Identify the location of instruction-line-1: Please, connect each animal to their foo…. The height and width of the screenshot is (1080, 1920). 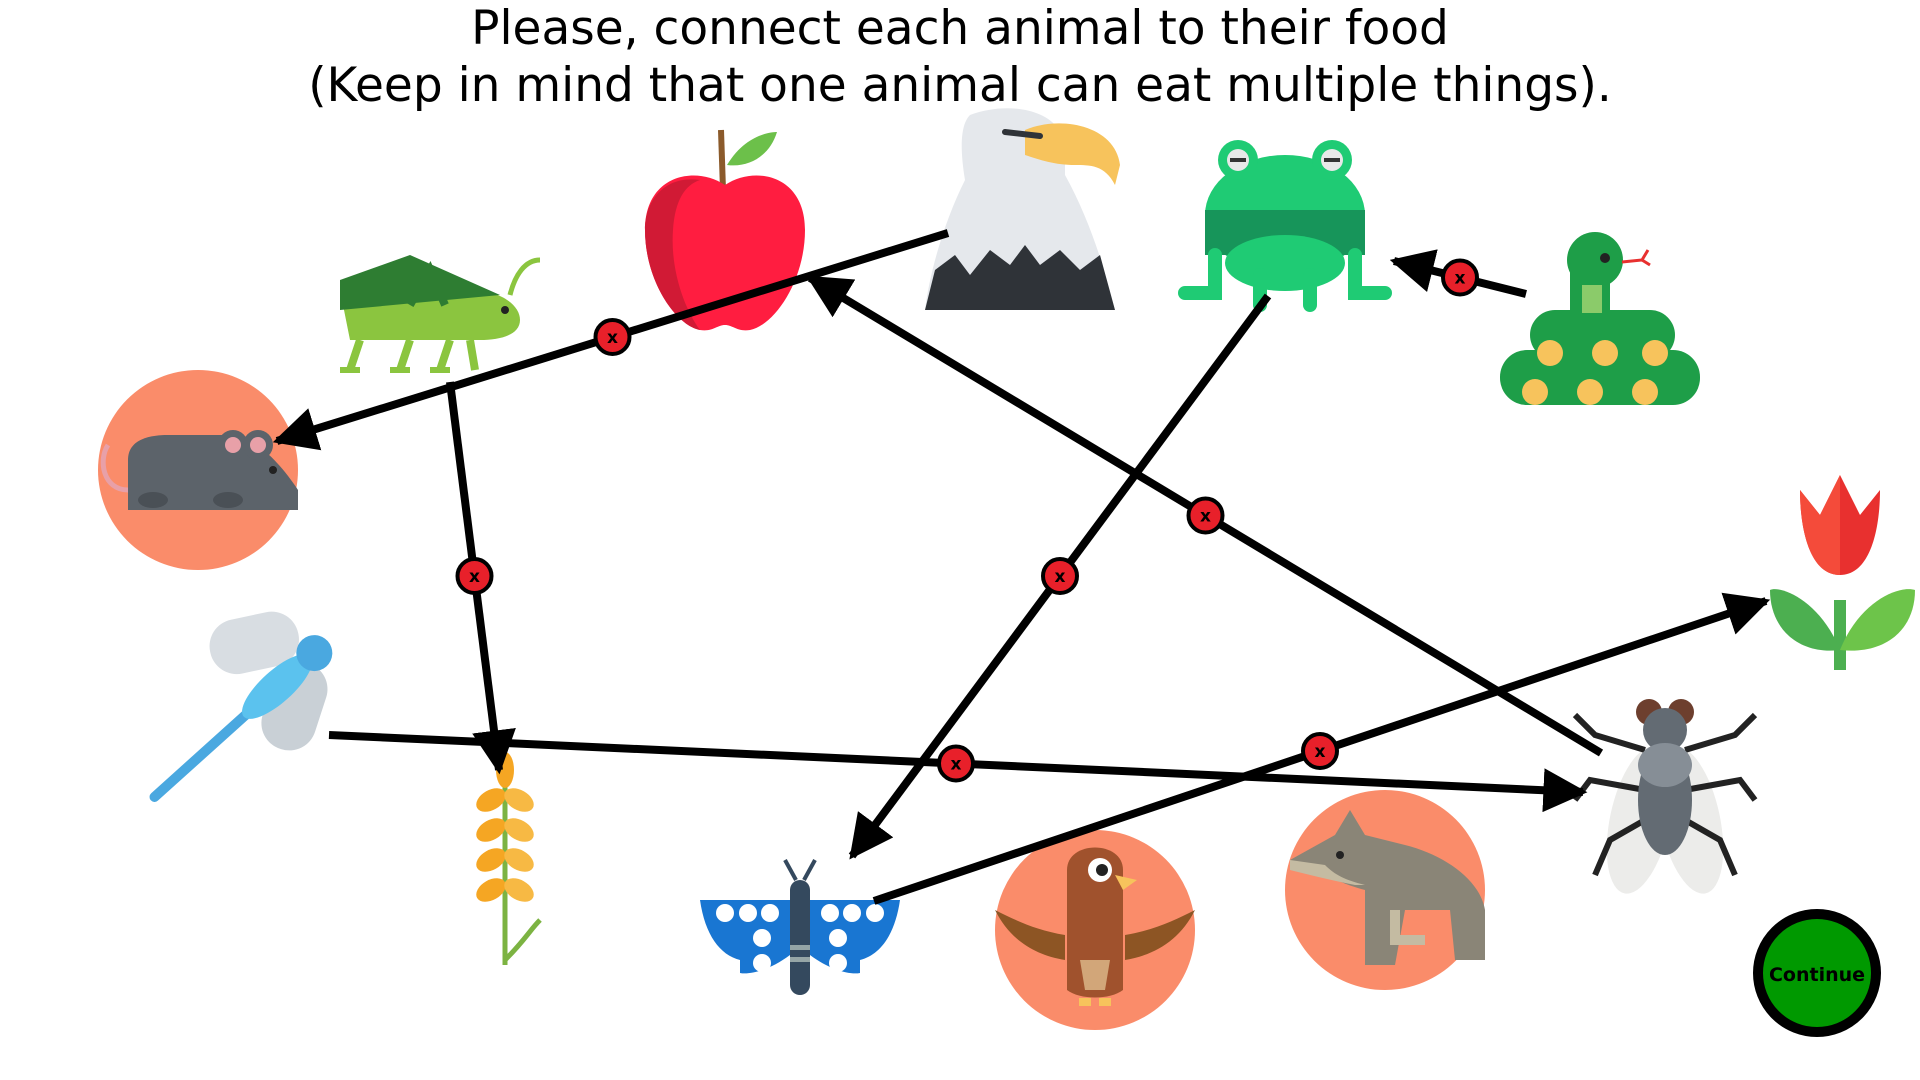
(960, 28).